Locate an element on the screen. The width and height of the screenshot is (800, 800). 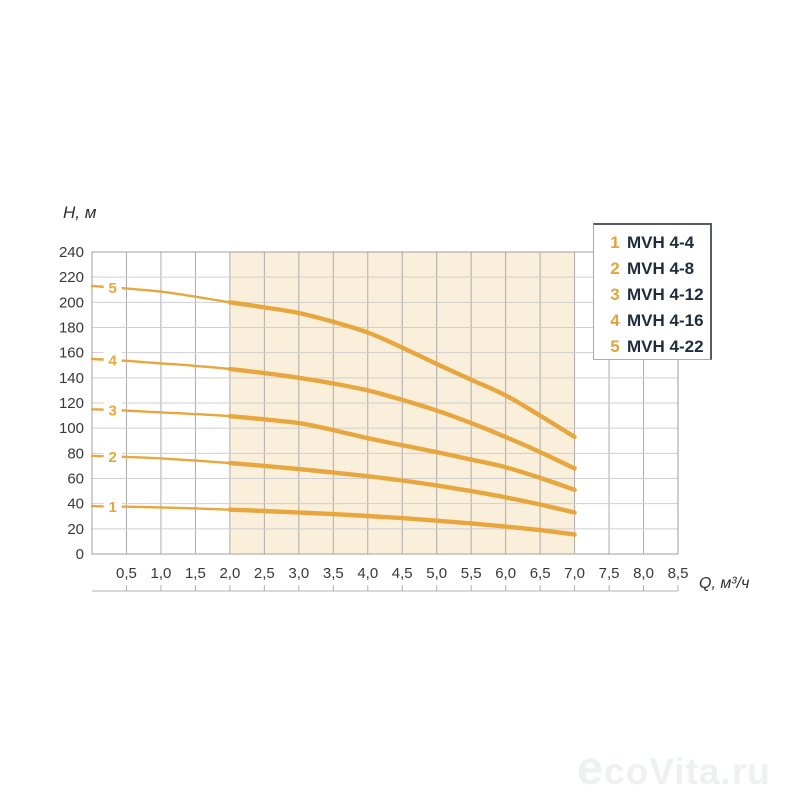
legend-curve-number: 1 is located at coordinates (615, 242).